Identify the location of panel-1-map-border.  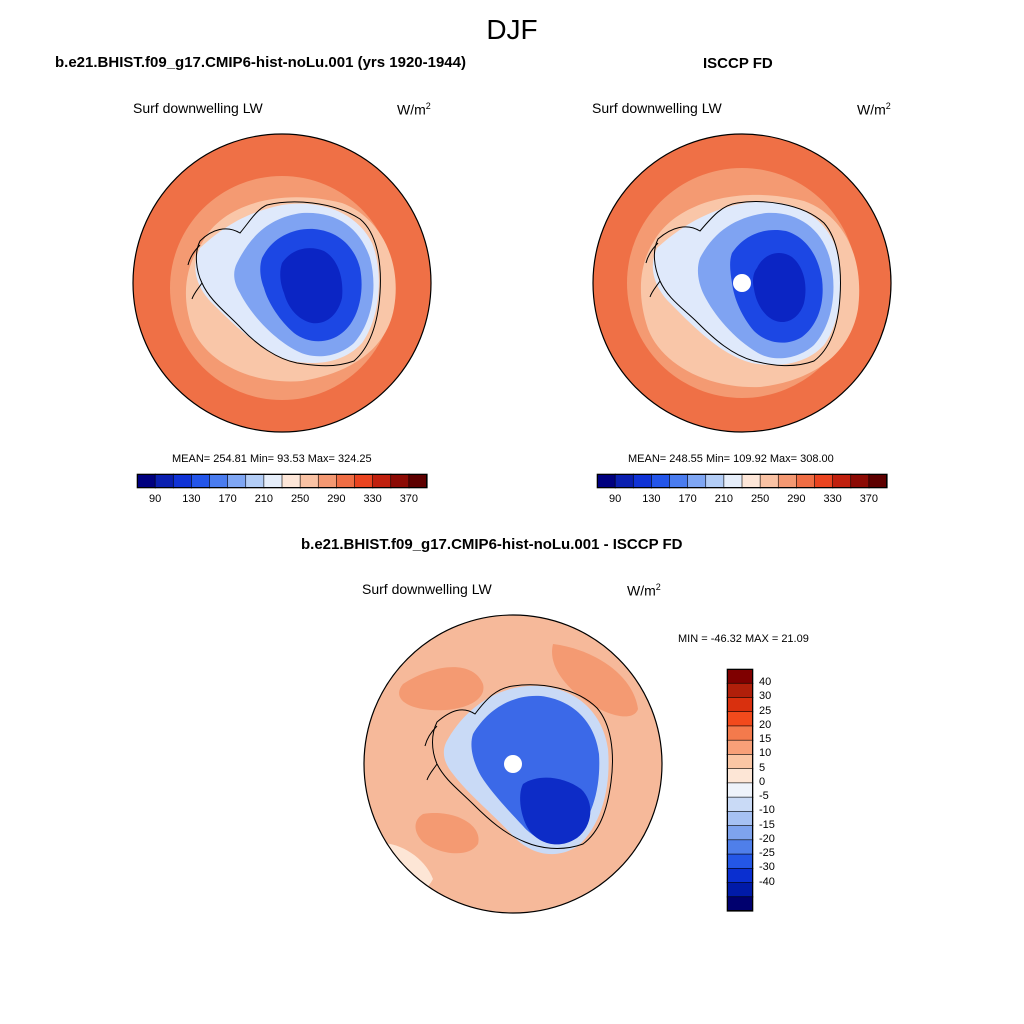
(282, 283).